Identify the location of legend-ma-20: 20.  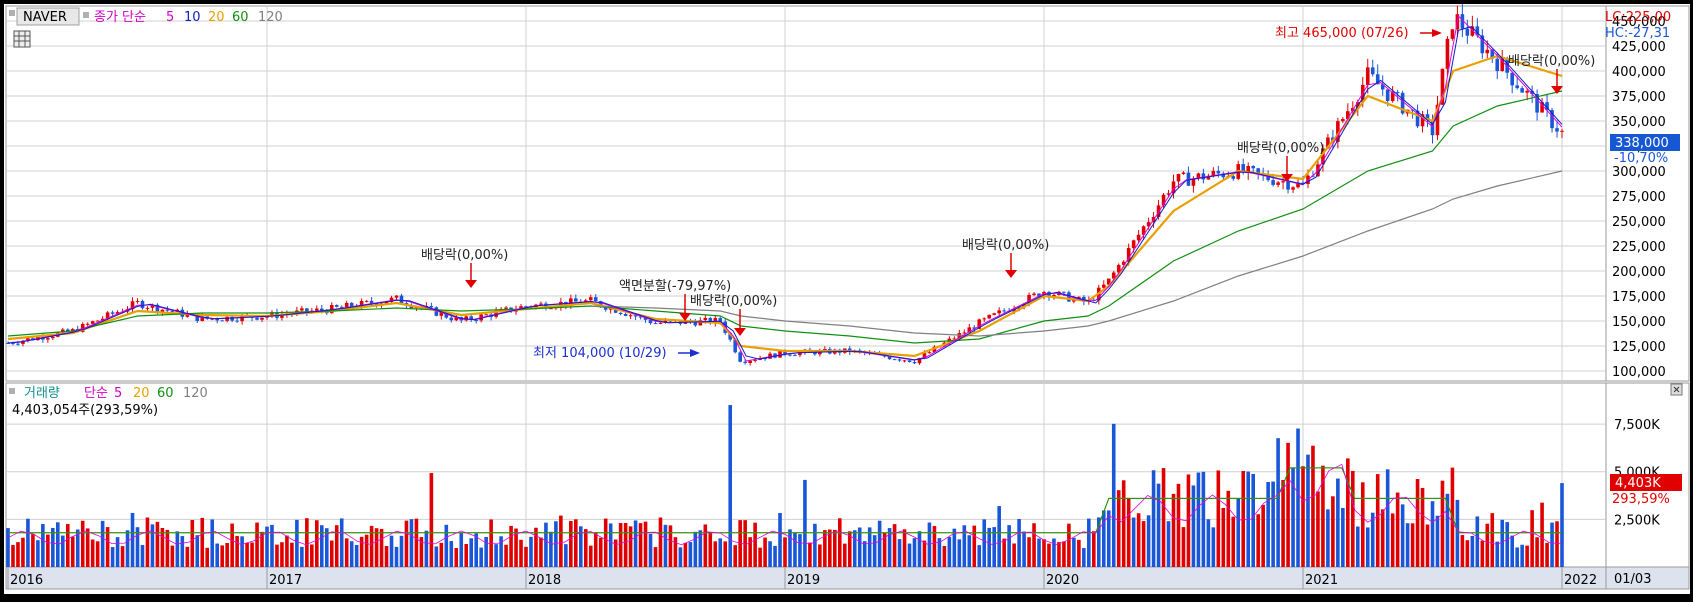
(216, 17).